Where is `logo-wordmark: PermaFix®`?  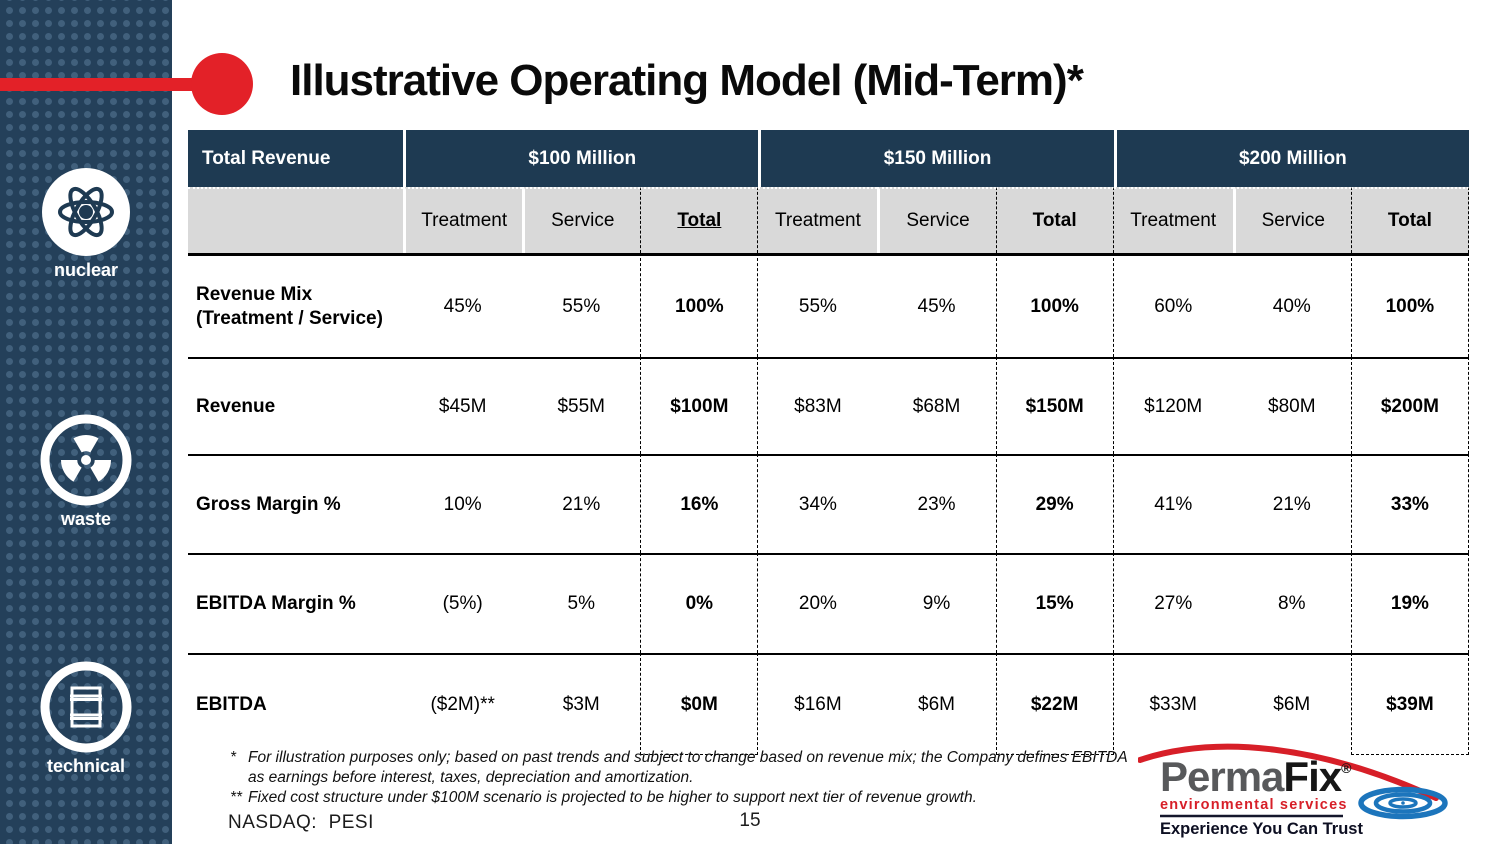 logo-wordmark: PermaFix® is located at coordinates (1256, 776).